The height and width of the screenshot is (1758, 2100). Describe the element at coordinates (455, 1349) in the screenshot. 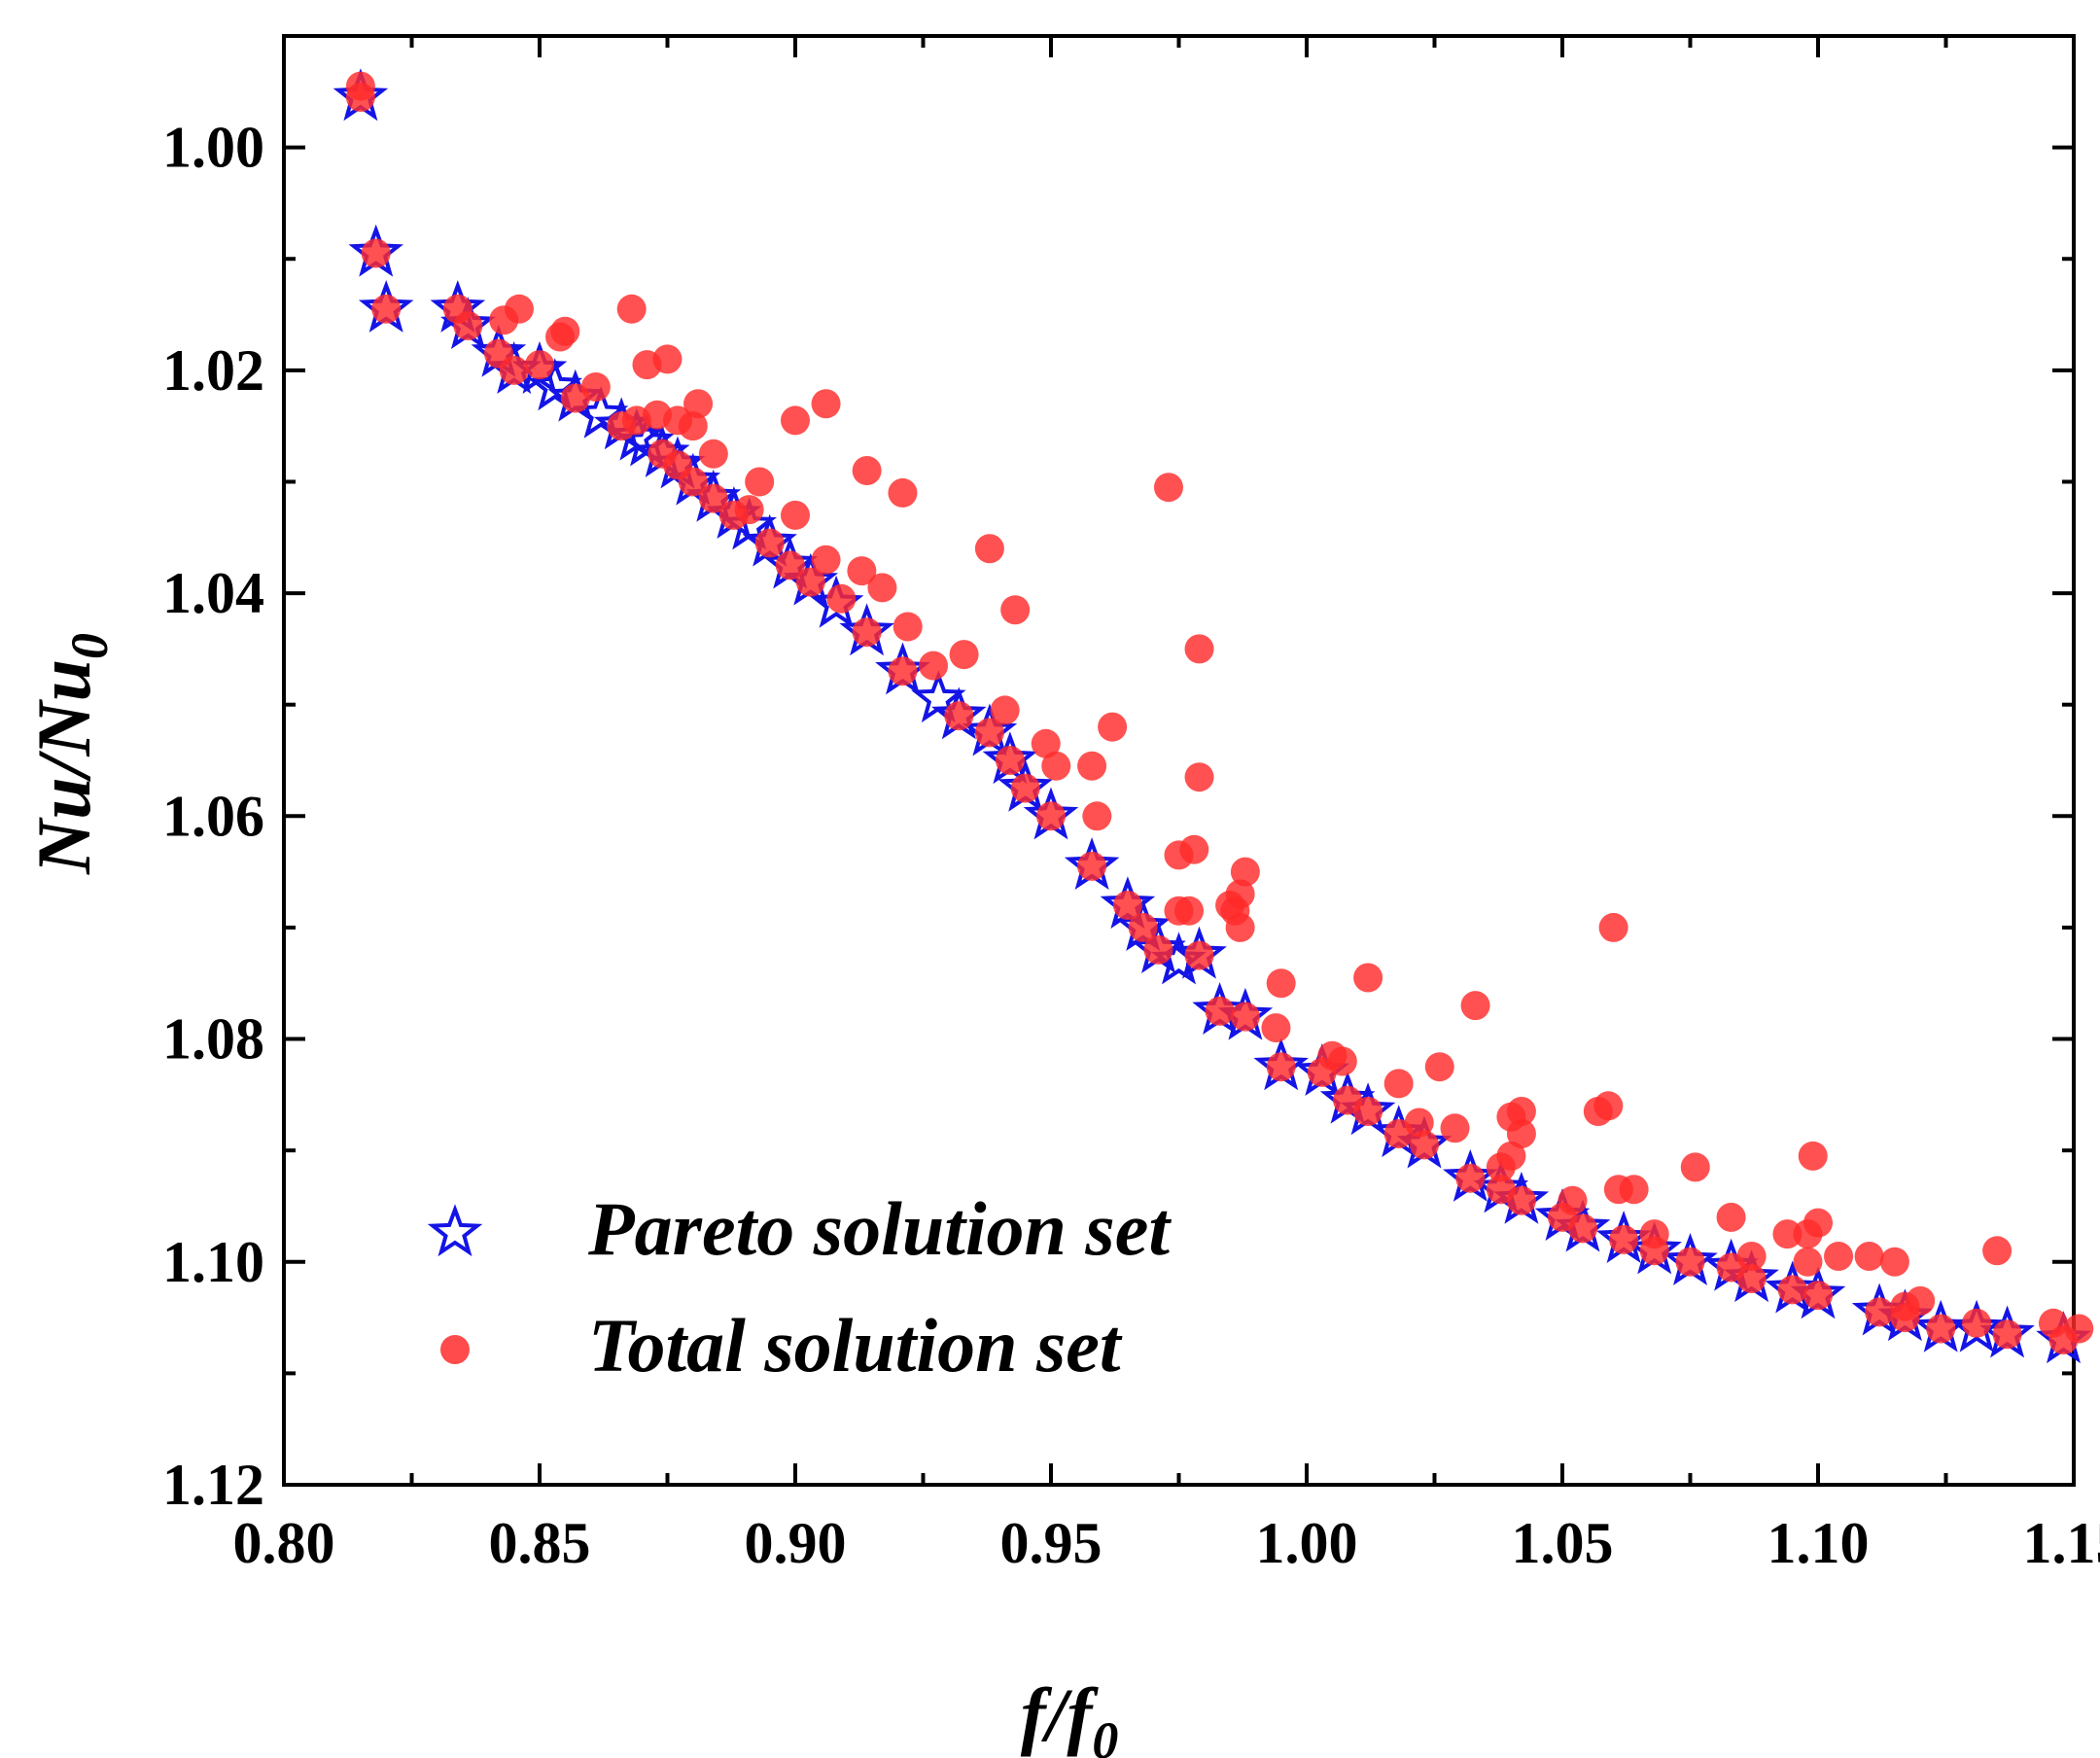

I see `legend-total-marker` at that location.